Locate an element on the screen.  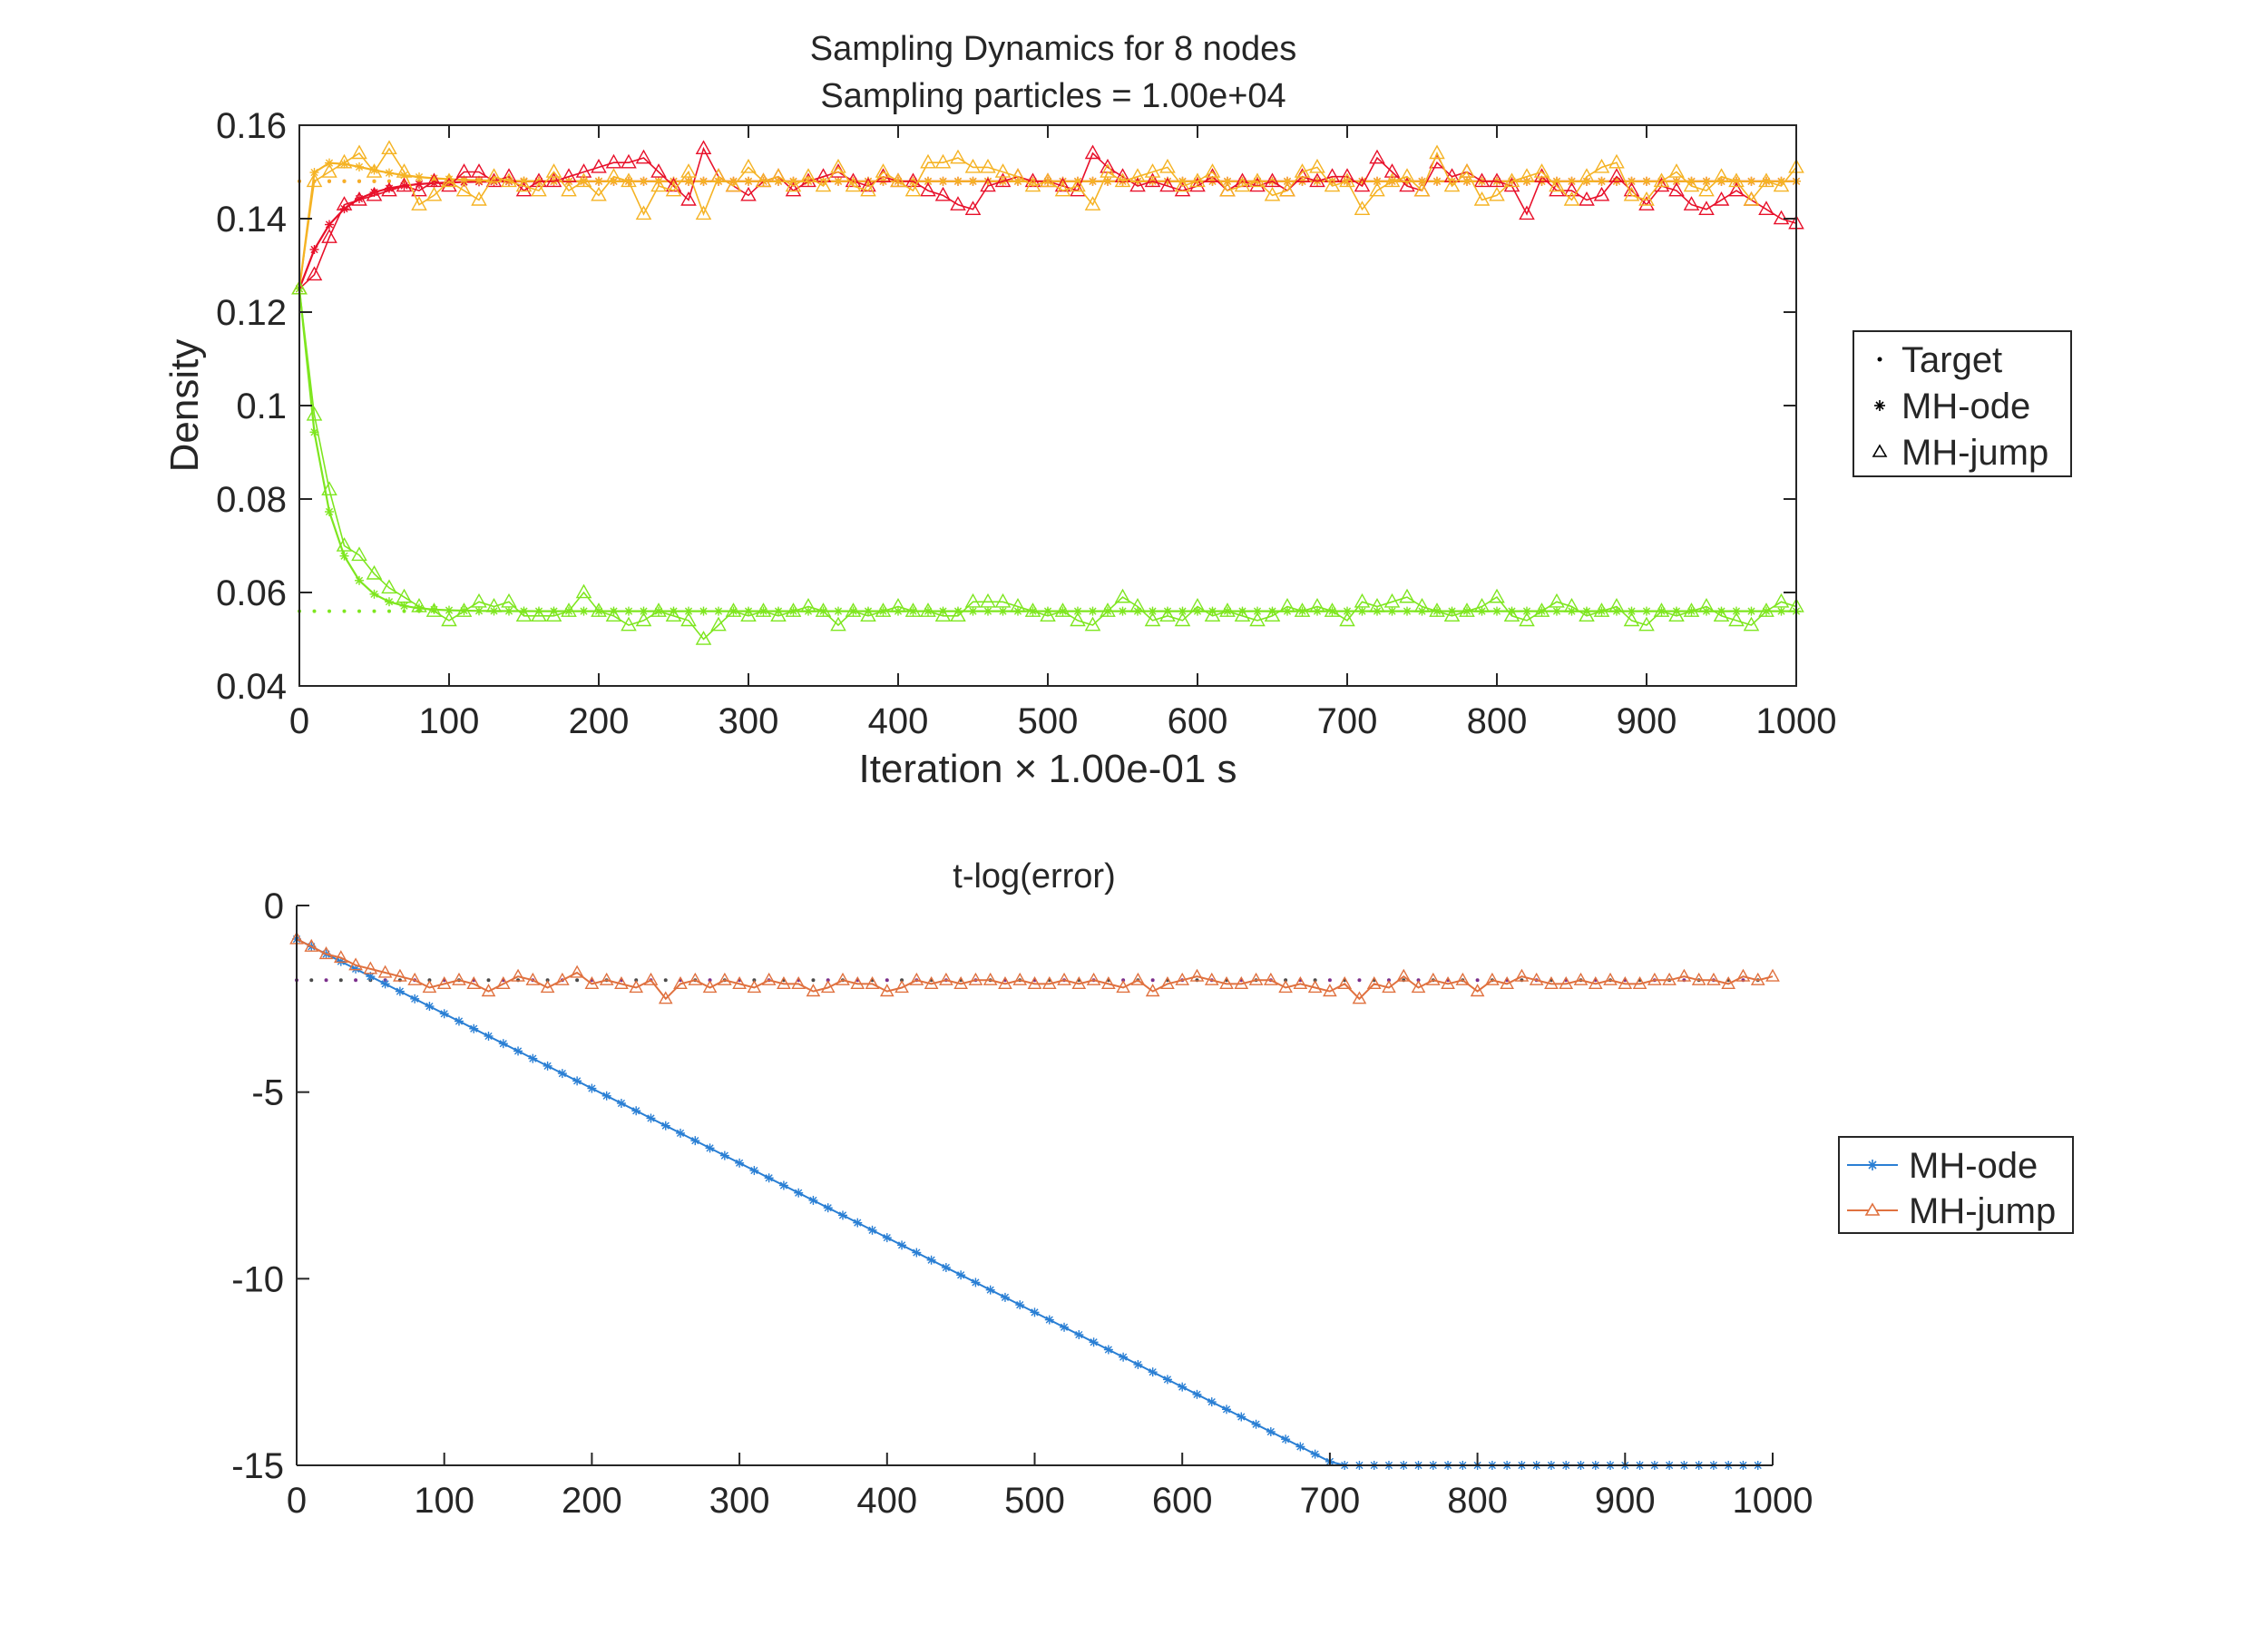
y-tick-label: -5 is located at coordinates (268, 1093).